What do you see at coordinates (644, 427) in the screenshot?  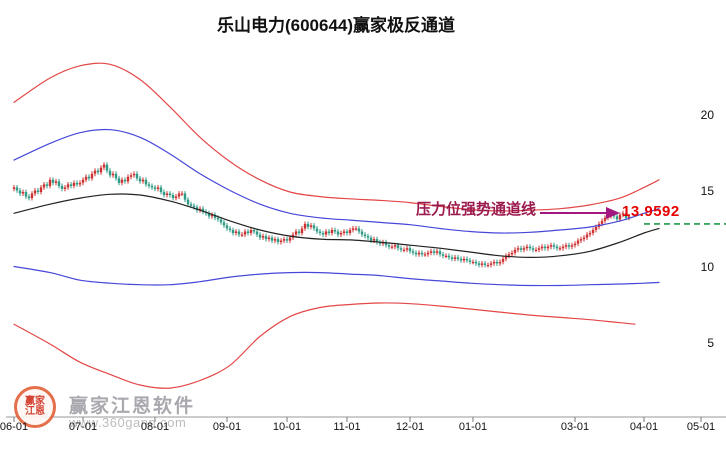 I see `x-axis-label: 04-01` at bounding box center [644, 427].